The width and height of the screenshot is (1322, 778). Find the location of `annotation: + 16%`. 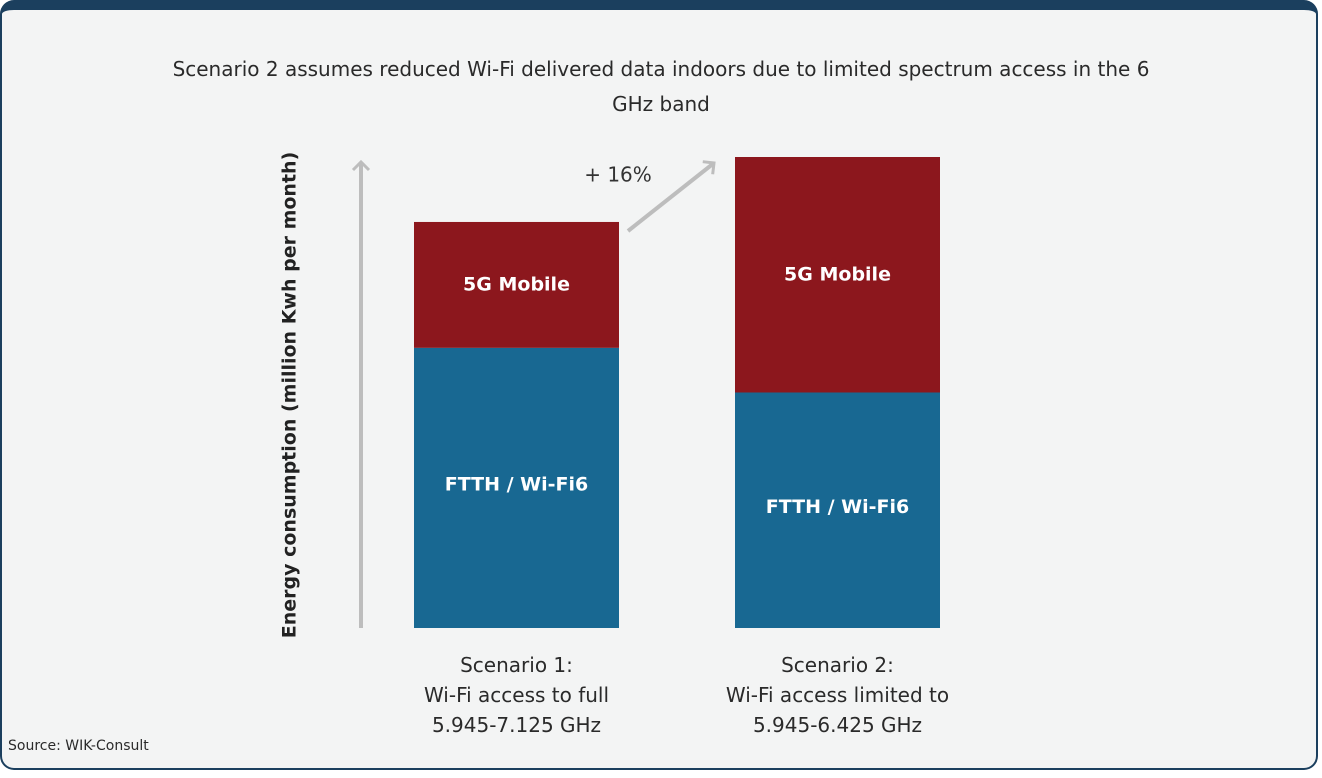

annotation: + 16% is located at coordinates (618, 175).